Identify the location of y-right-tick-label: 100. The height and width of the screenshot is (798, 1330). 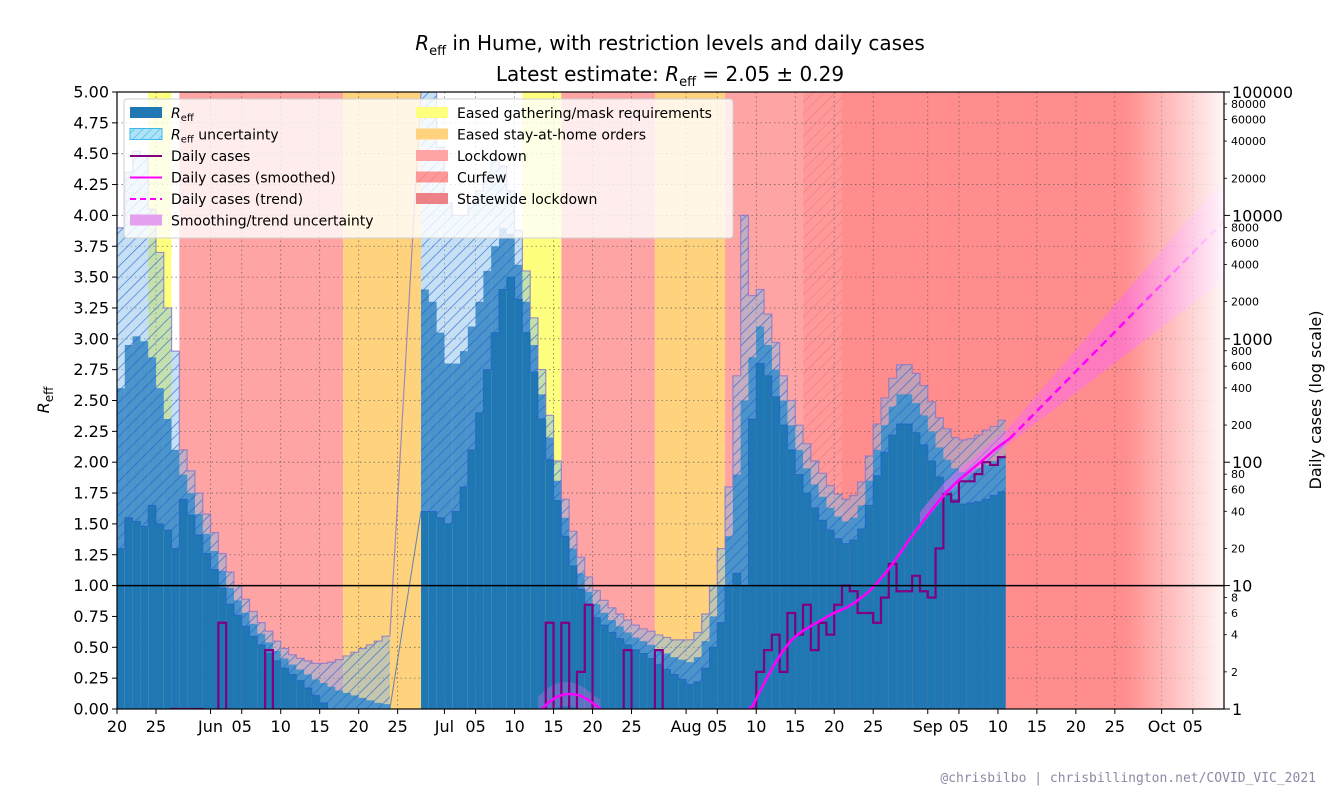
(1247, 462).